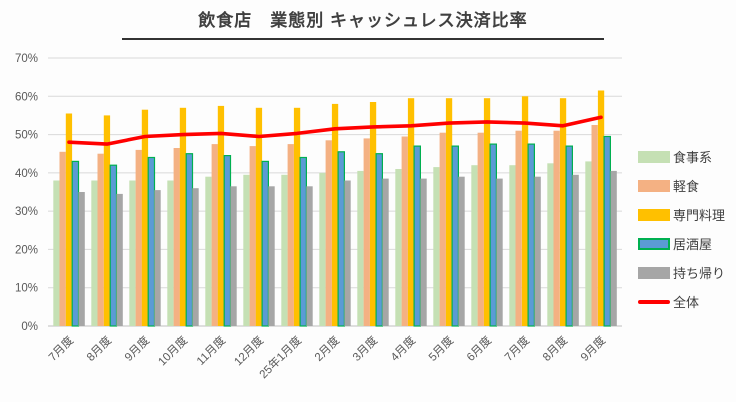 This screenshot has width=736, height=402. I want to click on chart-title: 飲食店 業態別 キャッシュレス決済比率, so click(363, 20).